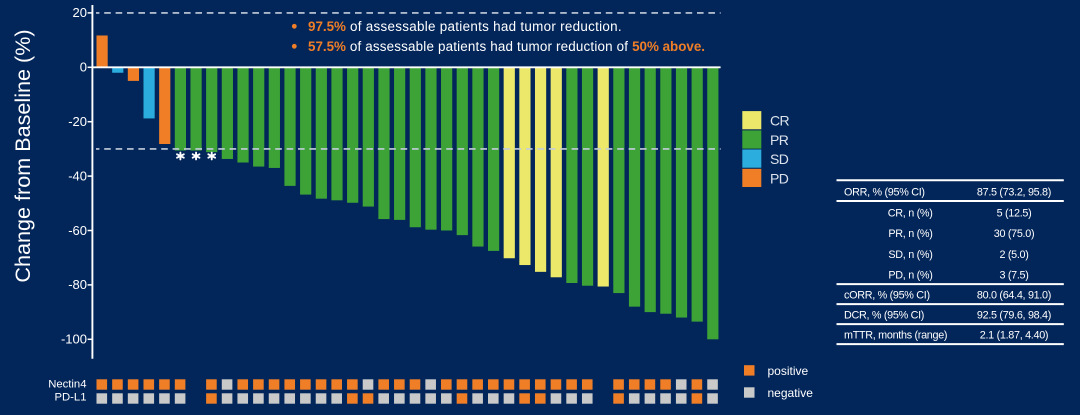 The height and width of the screenshot is (415, 1080). What do you see at coordinates (1014, 315) in the screenshot?
I see `svg-text: 92.5 (79.6, 98.4)` at bounding box center [1014, 315].